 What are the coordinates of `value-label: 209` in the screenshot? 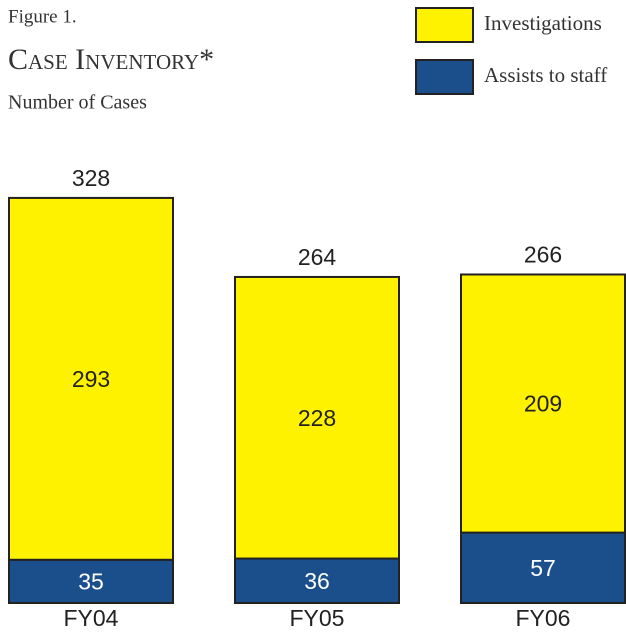 It's located at (543, 404).